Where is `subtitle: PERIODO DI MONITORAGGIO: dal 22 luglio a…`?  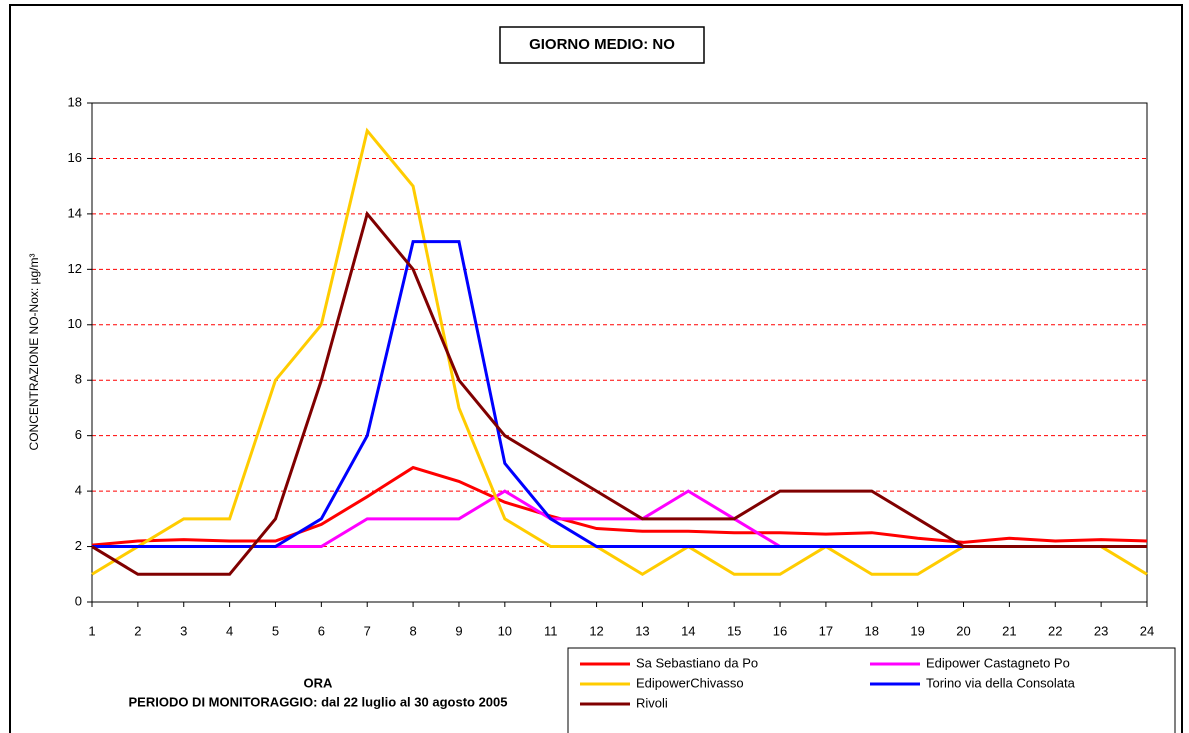 subtitle: PERIODO DI MONITORAGGIO: dal 22 luglio a… is located at coordinates (317, 701).